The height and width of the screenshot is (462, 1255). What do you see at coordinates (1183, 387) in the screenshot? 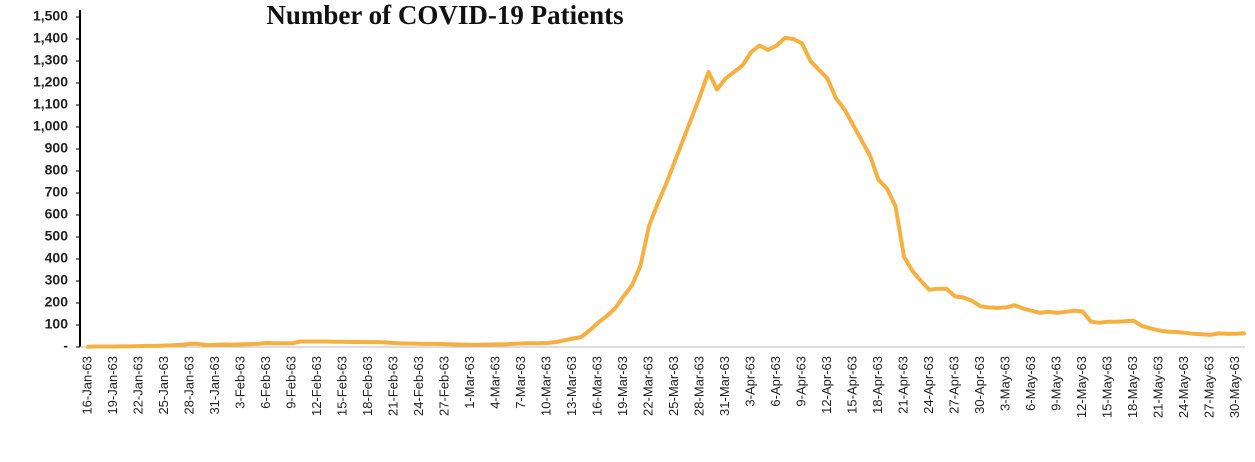
I see `x-tick-label: 24-May-63` at bounding box center [1183, 387].